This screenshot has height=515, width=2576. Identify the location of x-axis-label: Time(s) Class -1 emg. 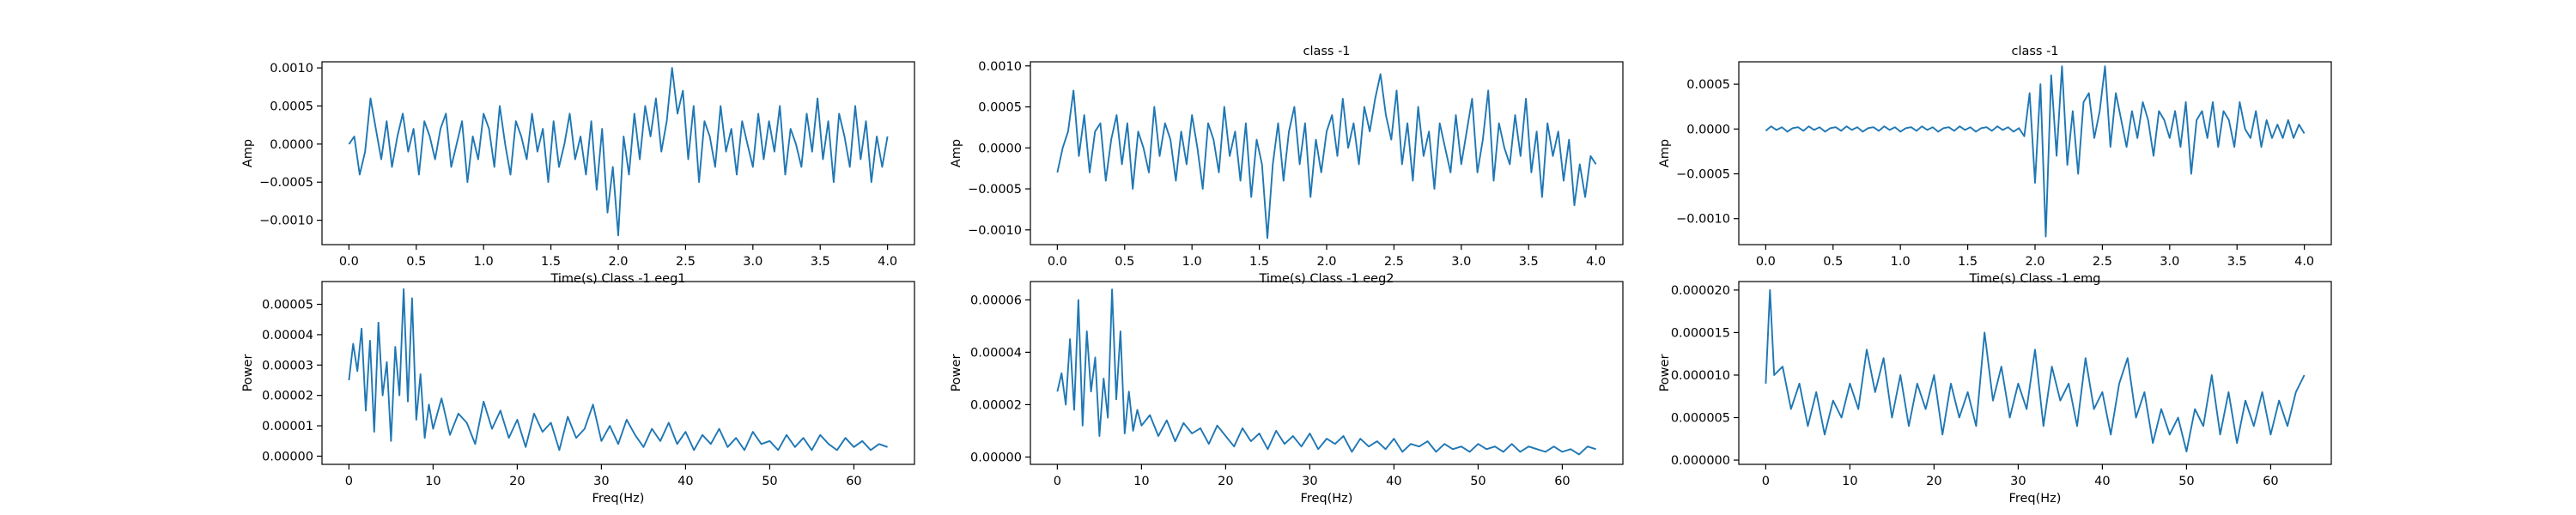
(2034, 279).